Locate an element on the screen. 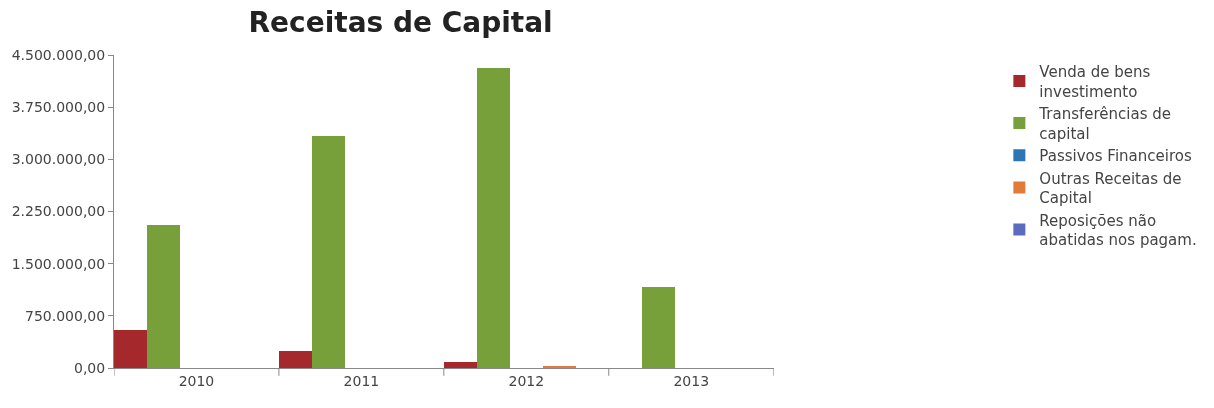  legend-label: Reposições não abatidas nos pagam. is located at coordinates (1118, 230).